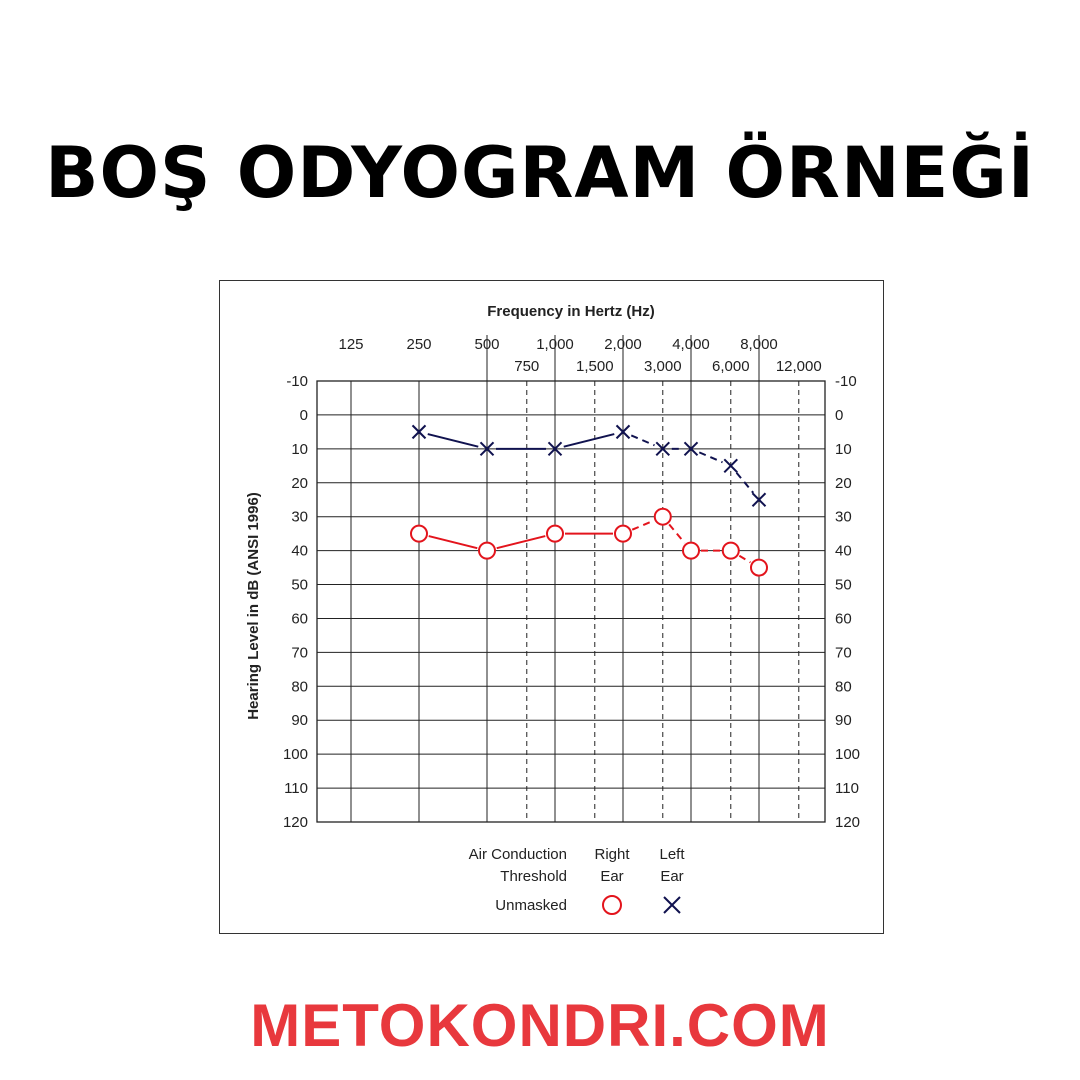  What do you see at coordinates (299, 720) in the screenshot?
I see `y-tick-label-left: 90` at bounding box center [299, 720].